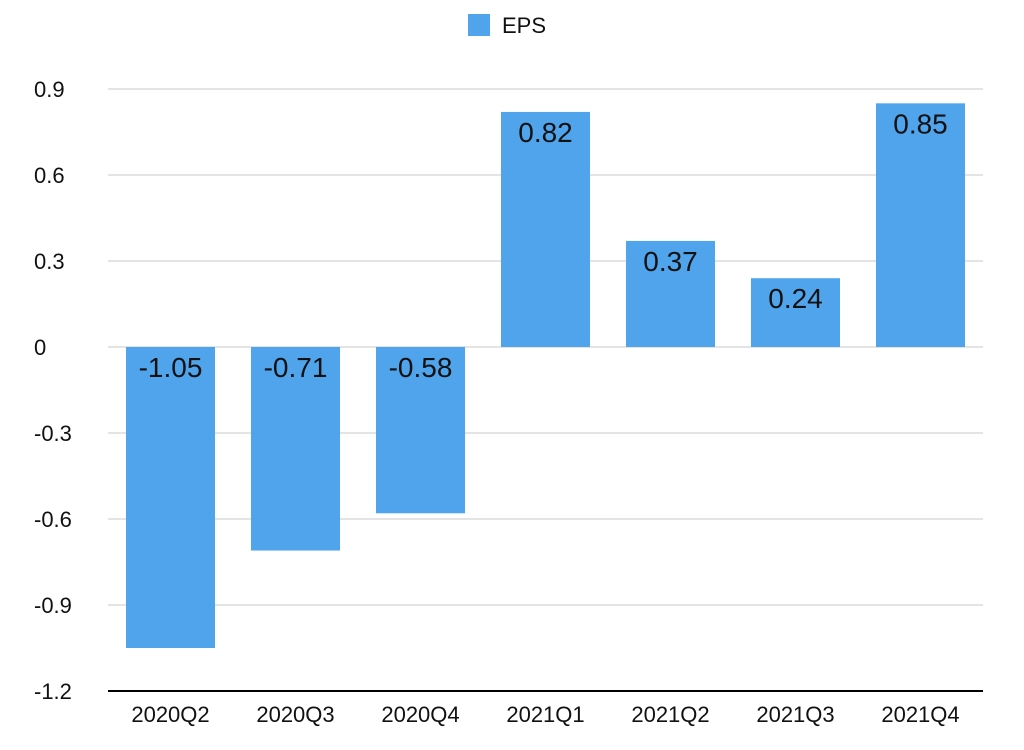 This screenshot has width=1024, height=750. Describe the element at coordinates (920, 123) in the screenshot. I see `data-label-2021q4: 0.85` at that location.